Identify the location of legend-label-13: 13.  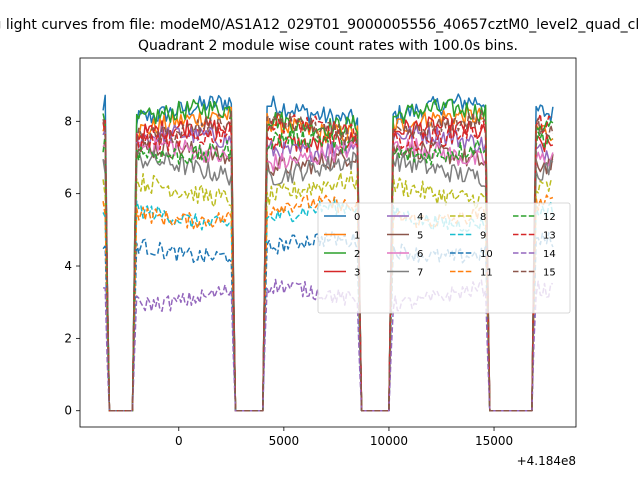
(549, 236).